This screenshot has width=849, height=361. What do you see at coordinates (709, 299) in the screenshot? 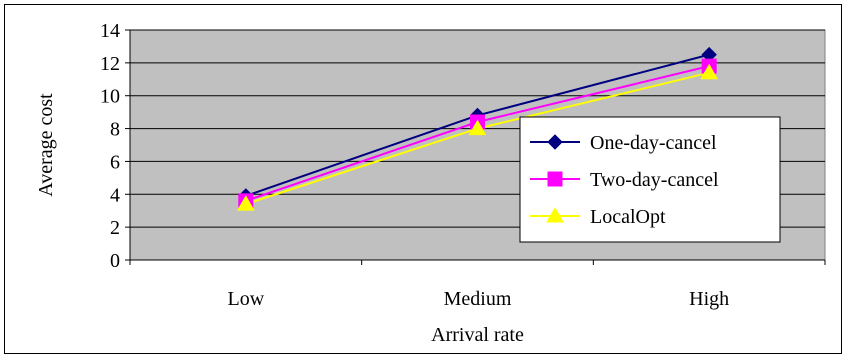
I see `x-tick-label: High` at bounding box center [709, 299].